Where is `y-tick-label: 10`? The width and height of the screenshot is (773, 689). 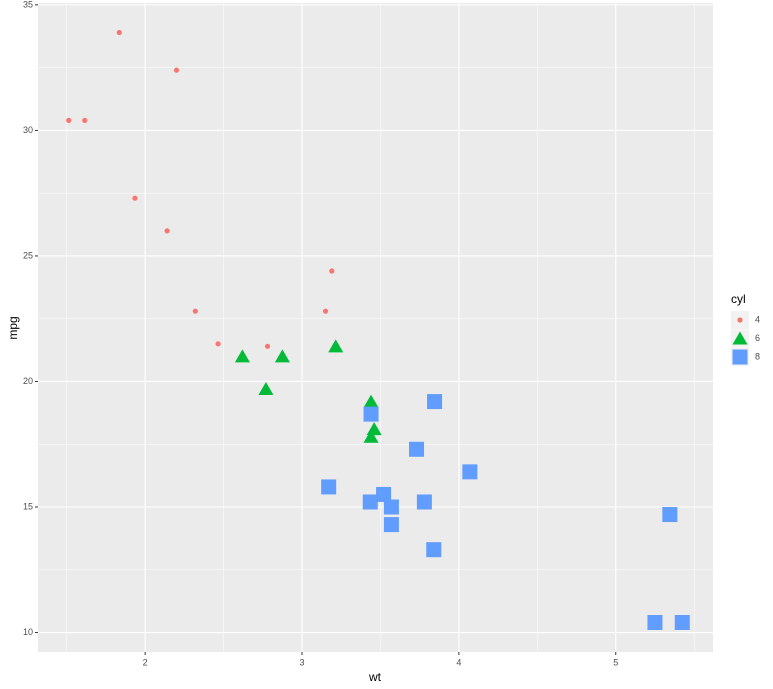
y-tick-label: 10 is located at coordinates (28, 632).